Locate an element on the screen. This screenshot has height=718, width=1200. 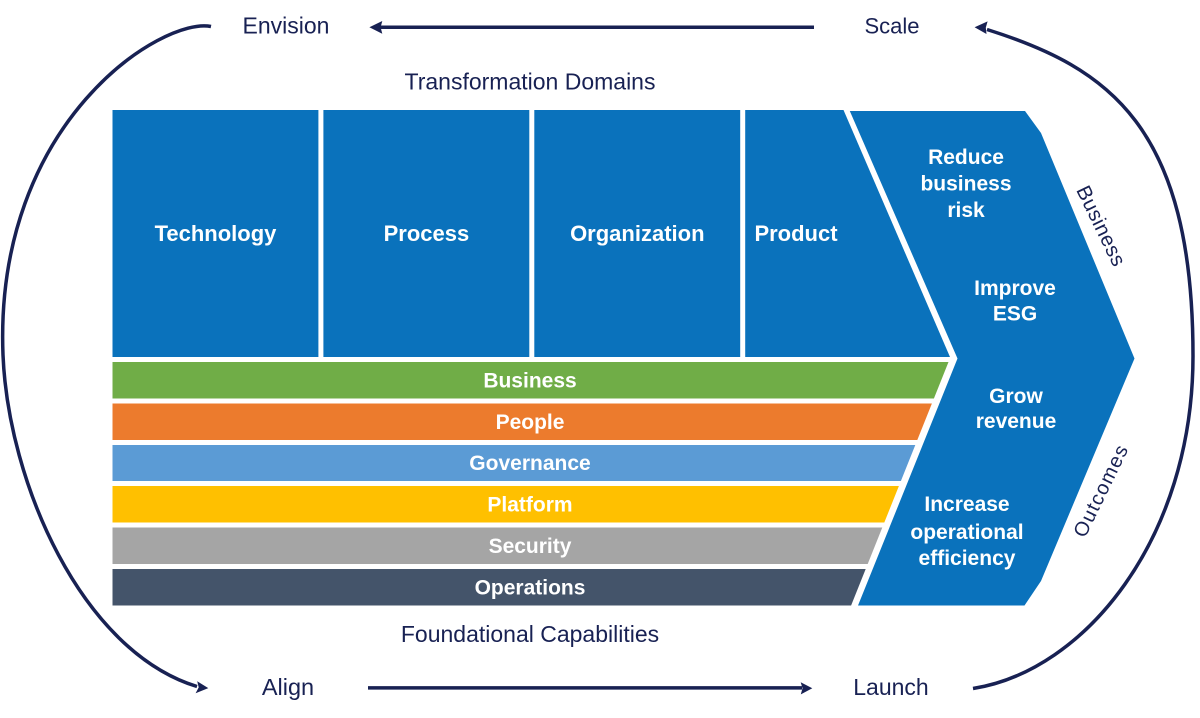
svg-text: Improve is located at coordinates (1015, 288).